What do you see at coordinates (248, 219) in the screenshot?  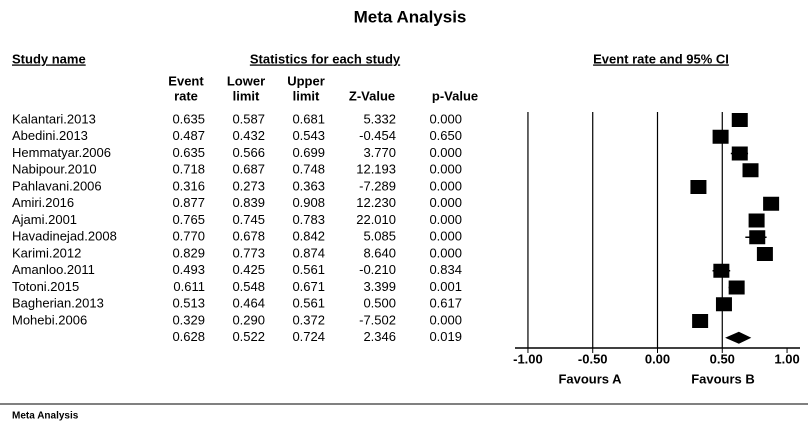 I see `stat-value: 0.745` at bounding box center [248, 219].